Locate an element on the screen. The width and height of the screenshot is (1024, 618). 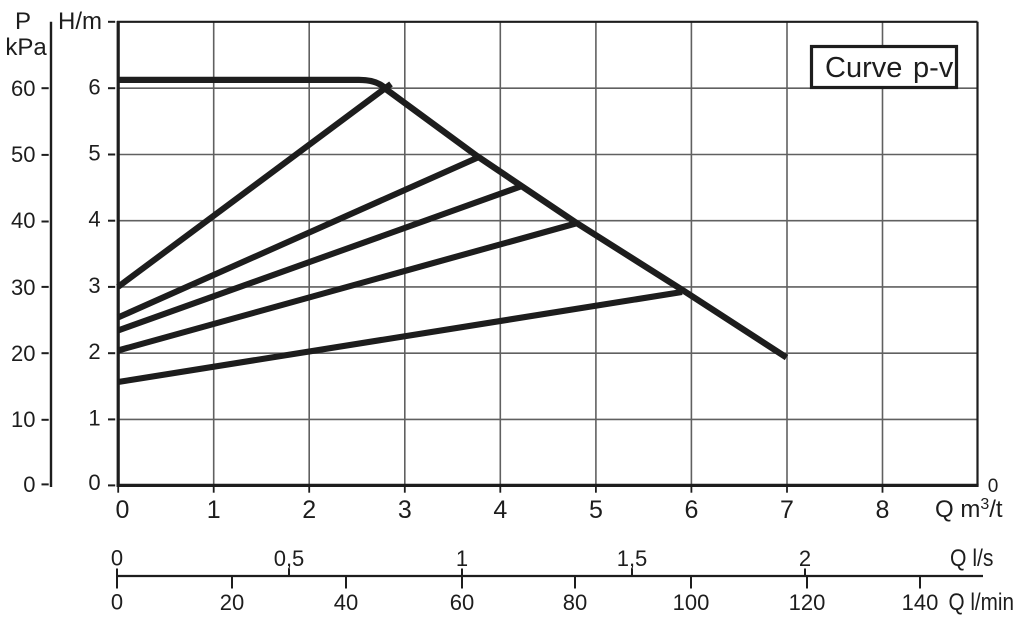
svg-text: 8 is located at coordinates (883, 510).